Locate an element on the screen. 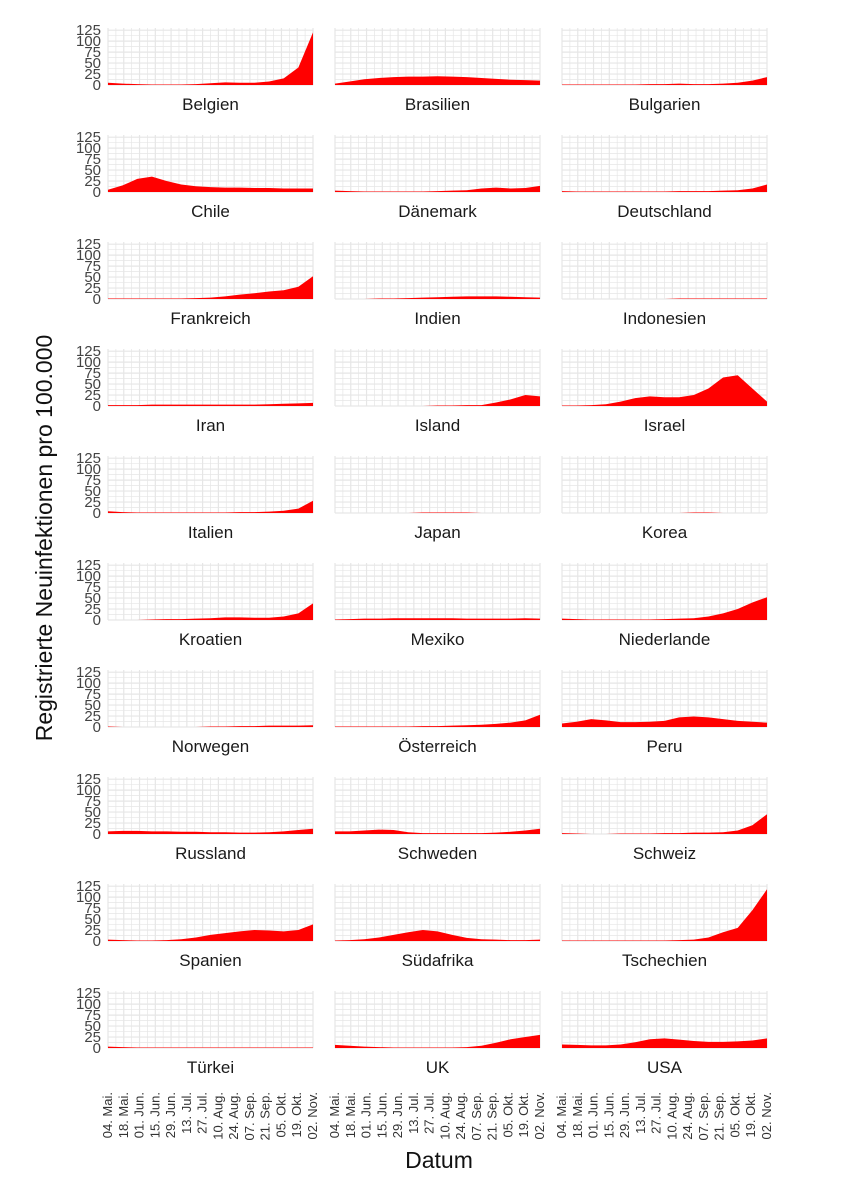 The height and width of the screenshot is (1200, 849). x-tick-label: 24. Aug. is located at coordinates (460, 1116).